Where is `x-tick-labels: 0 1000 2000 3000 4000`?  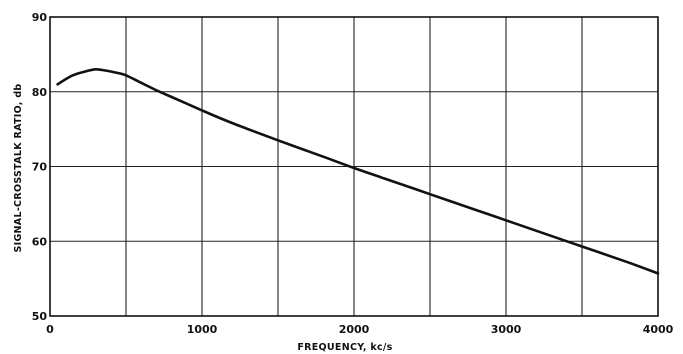
x-tick-labels: 0 1000 2000 3000 4000 is located at coordinates (359, 329).